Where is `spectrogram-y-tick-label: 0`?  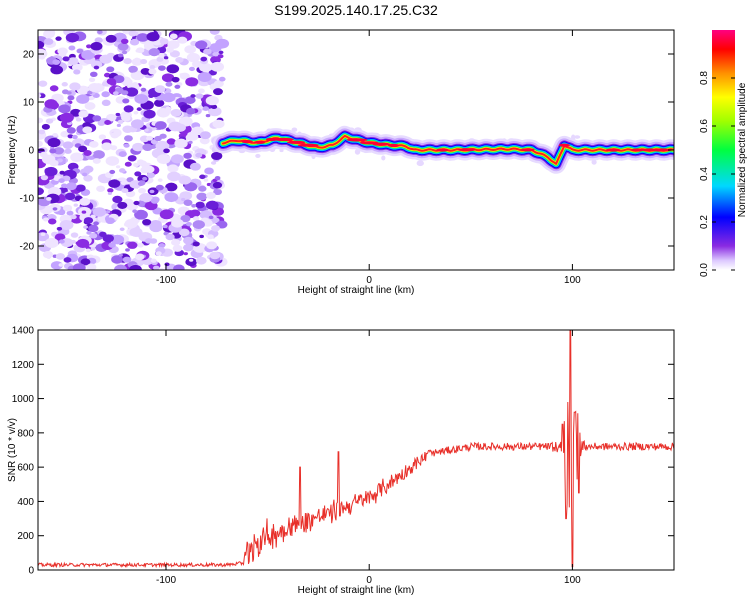 spectrogram-y-tick-label: 0 is located at coordinates (31, 151).